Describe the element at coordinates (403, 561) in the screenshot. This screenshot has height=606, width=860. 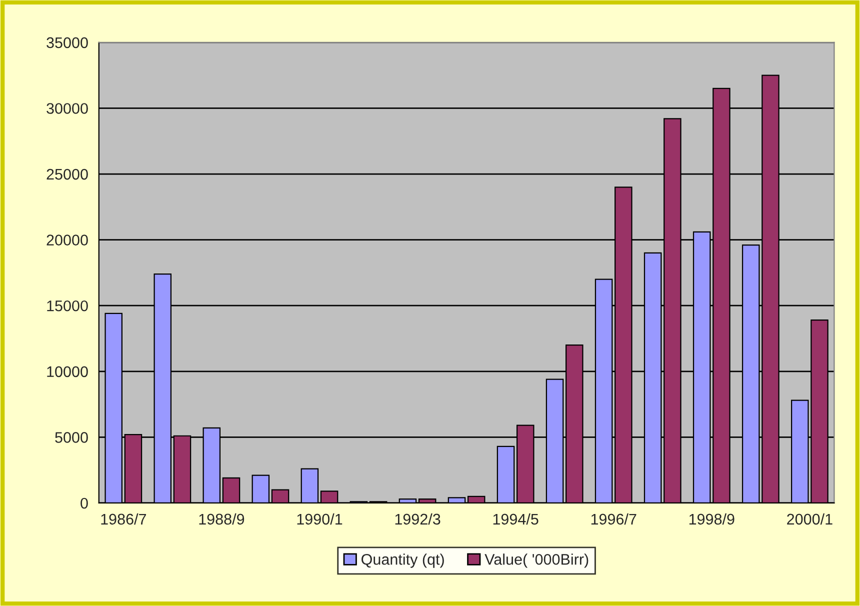
I see `legend-label: Quantity (qt)` at that location.